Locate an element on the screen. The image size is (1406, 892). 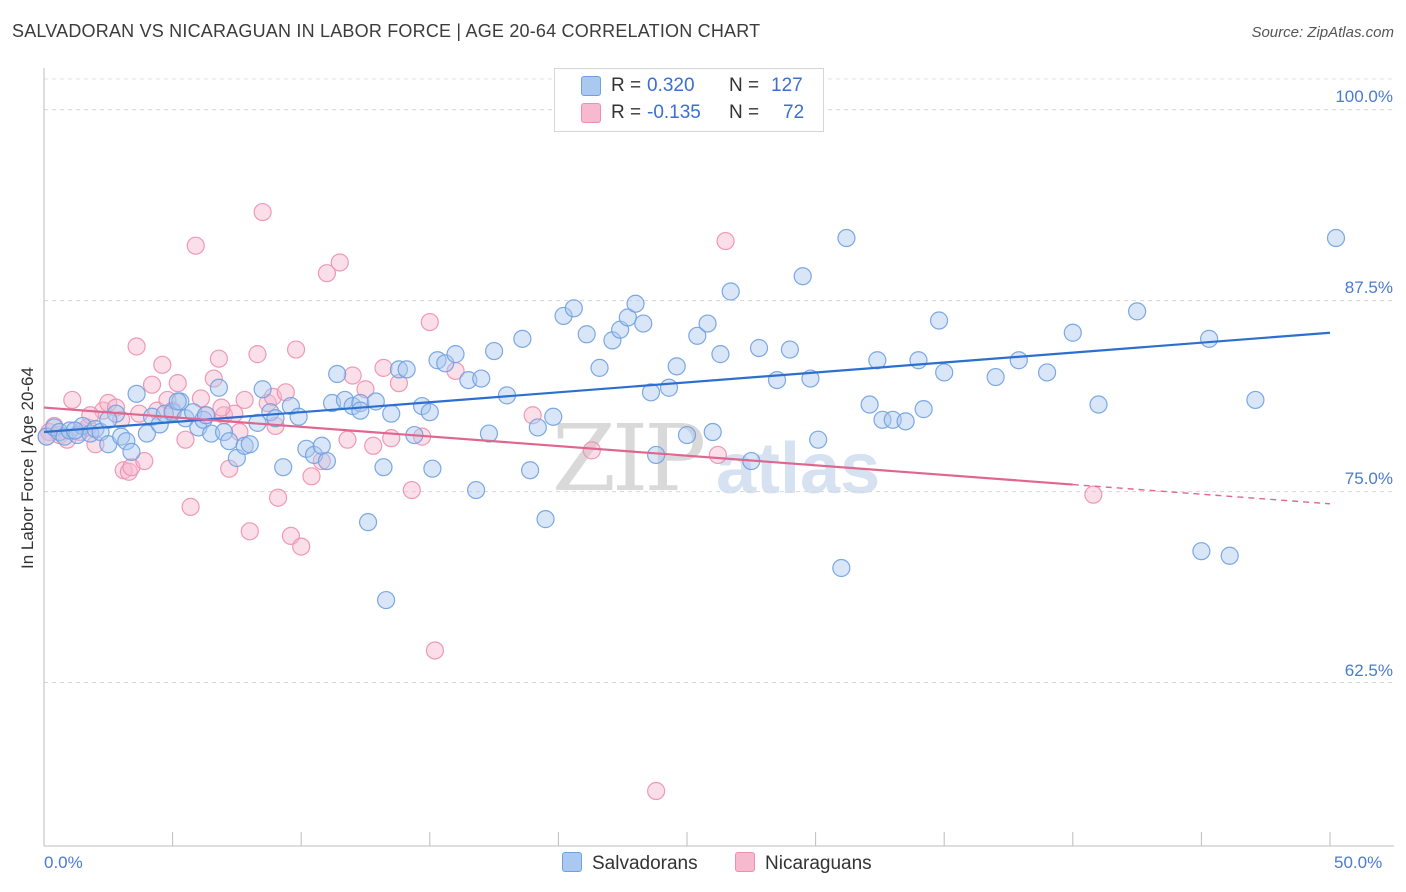
x-tick-label-min: 0.0% is located at coordinates (63, 862).